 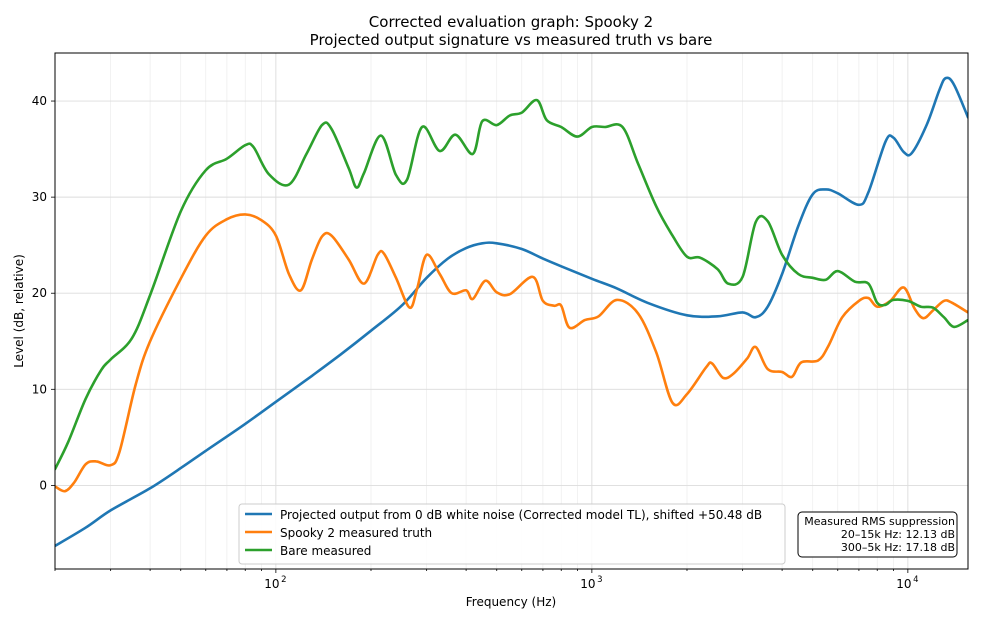 What do you see at coordinates (511, 22) in the screenshot?
I see `chart-title: Corrected evaluation graph: Spooky 2` at bounding box center [511, 22].